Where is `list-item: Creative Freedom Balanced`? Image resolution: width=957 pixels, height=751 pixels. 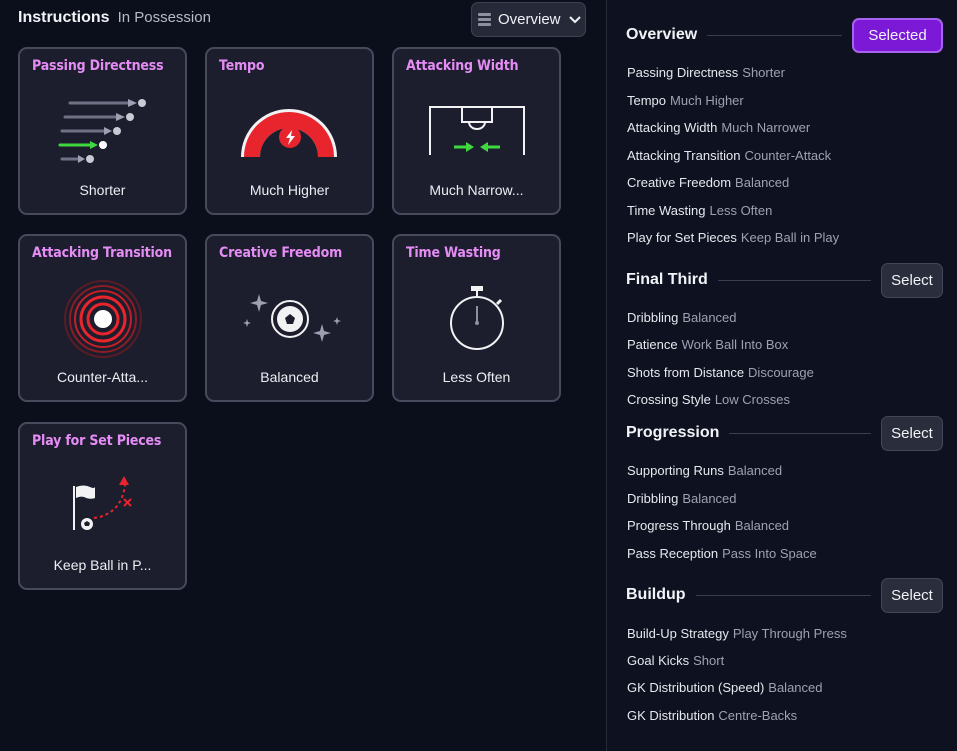 list-item: Creative Freedom Balanced is located at coordinates (708, 182).